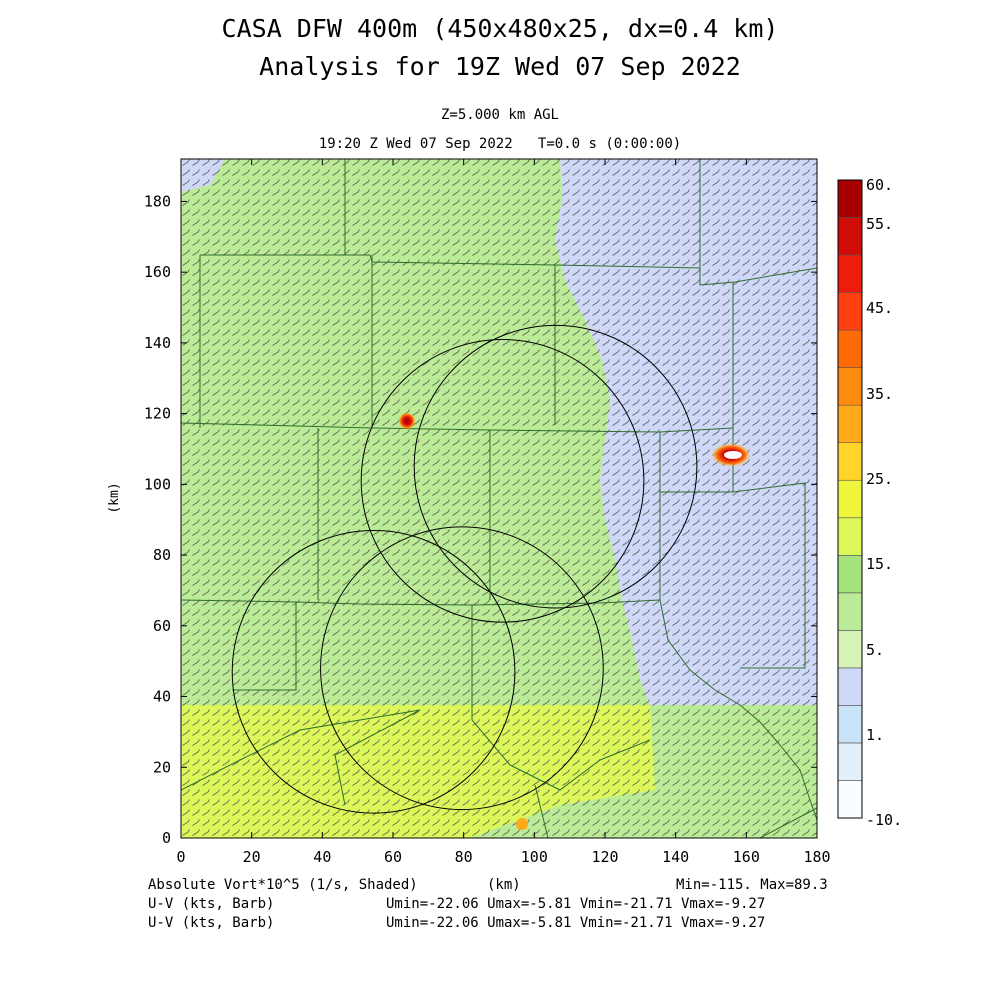  I want to click on y-tick-label: 120, so click(157, 414).